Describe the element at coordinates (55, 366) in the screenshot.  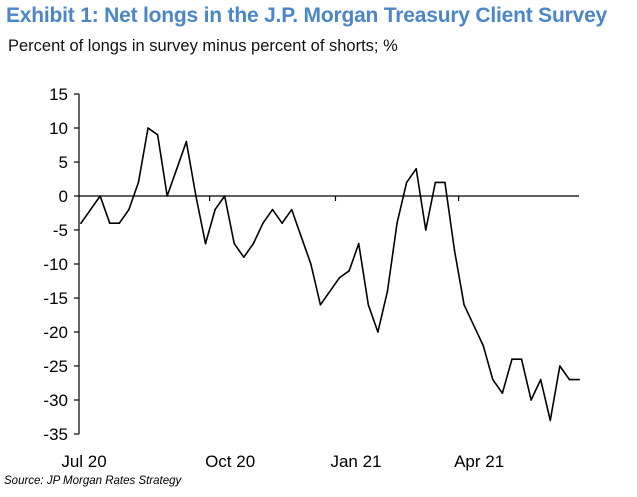
I see `y-tick-label: -25` at that location.